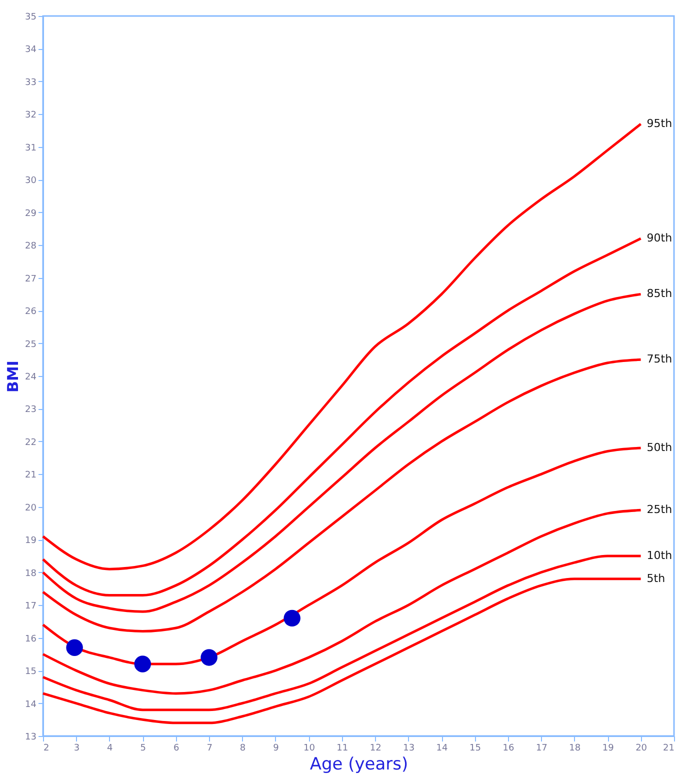 This screenshot has width=685, height=777. Describe the element at coordinates (276, 749) in the screenshot. I see `x-tick-label: 9` at that location.